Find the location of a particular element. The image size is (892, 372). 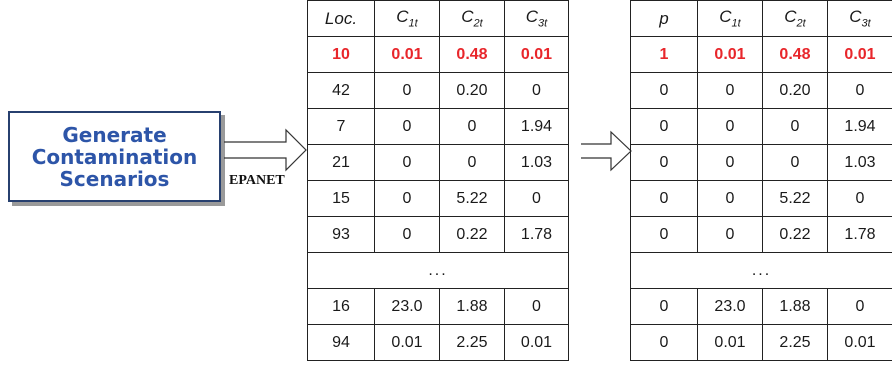

cell: 10 is located at coordinates (341, 54).